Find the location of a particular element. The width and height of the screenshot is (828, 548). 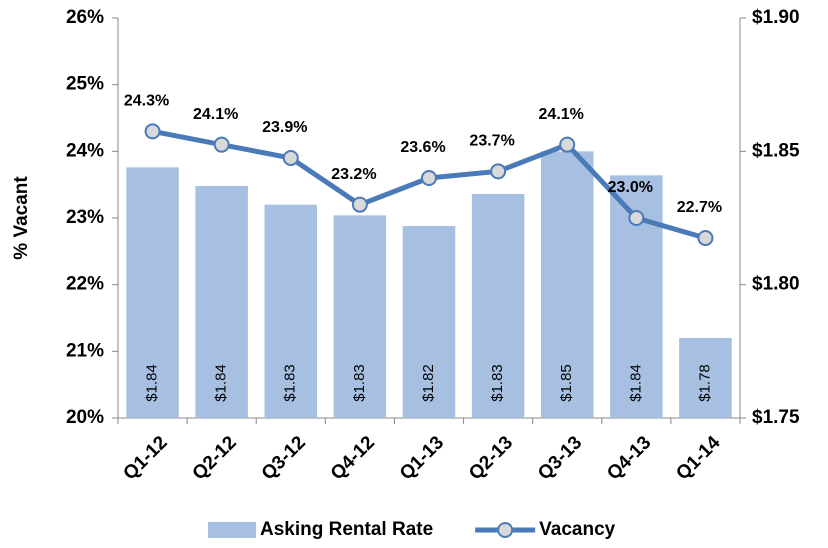

line-value-label: 23.9% is located at coordinates (284, 127).